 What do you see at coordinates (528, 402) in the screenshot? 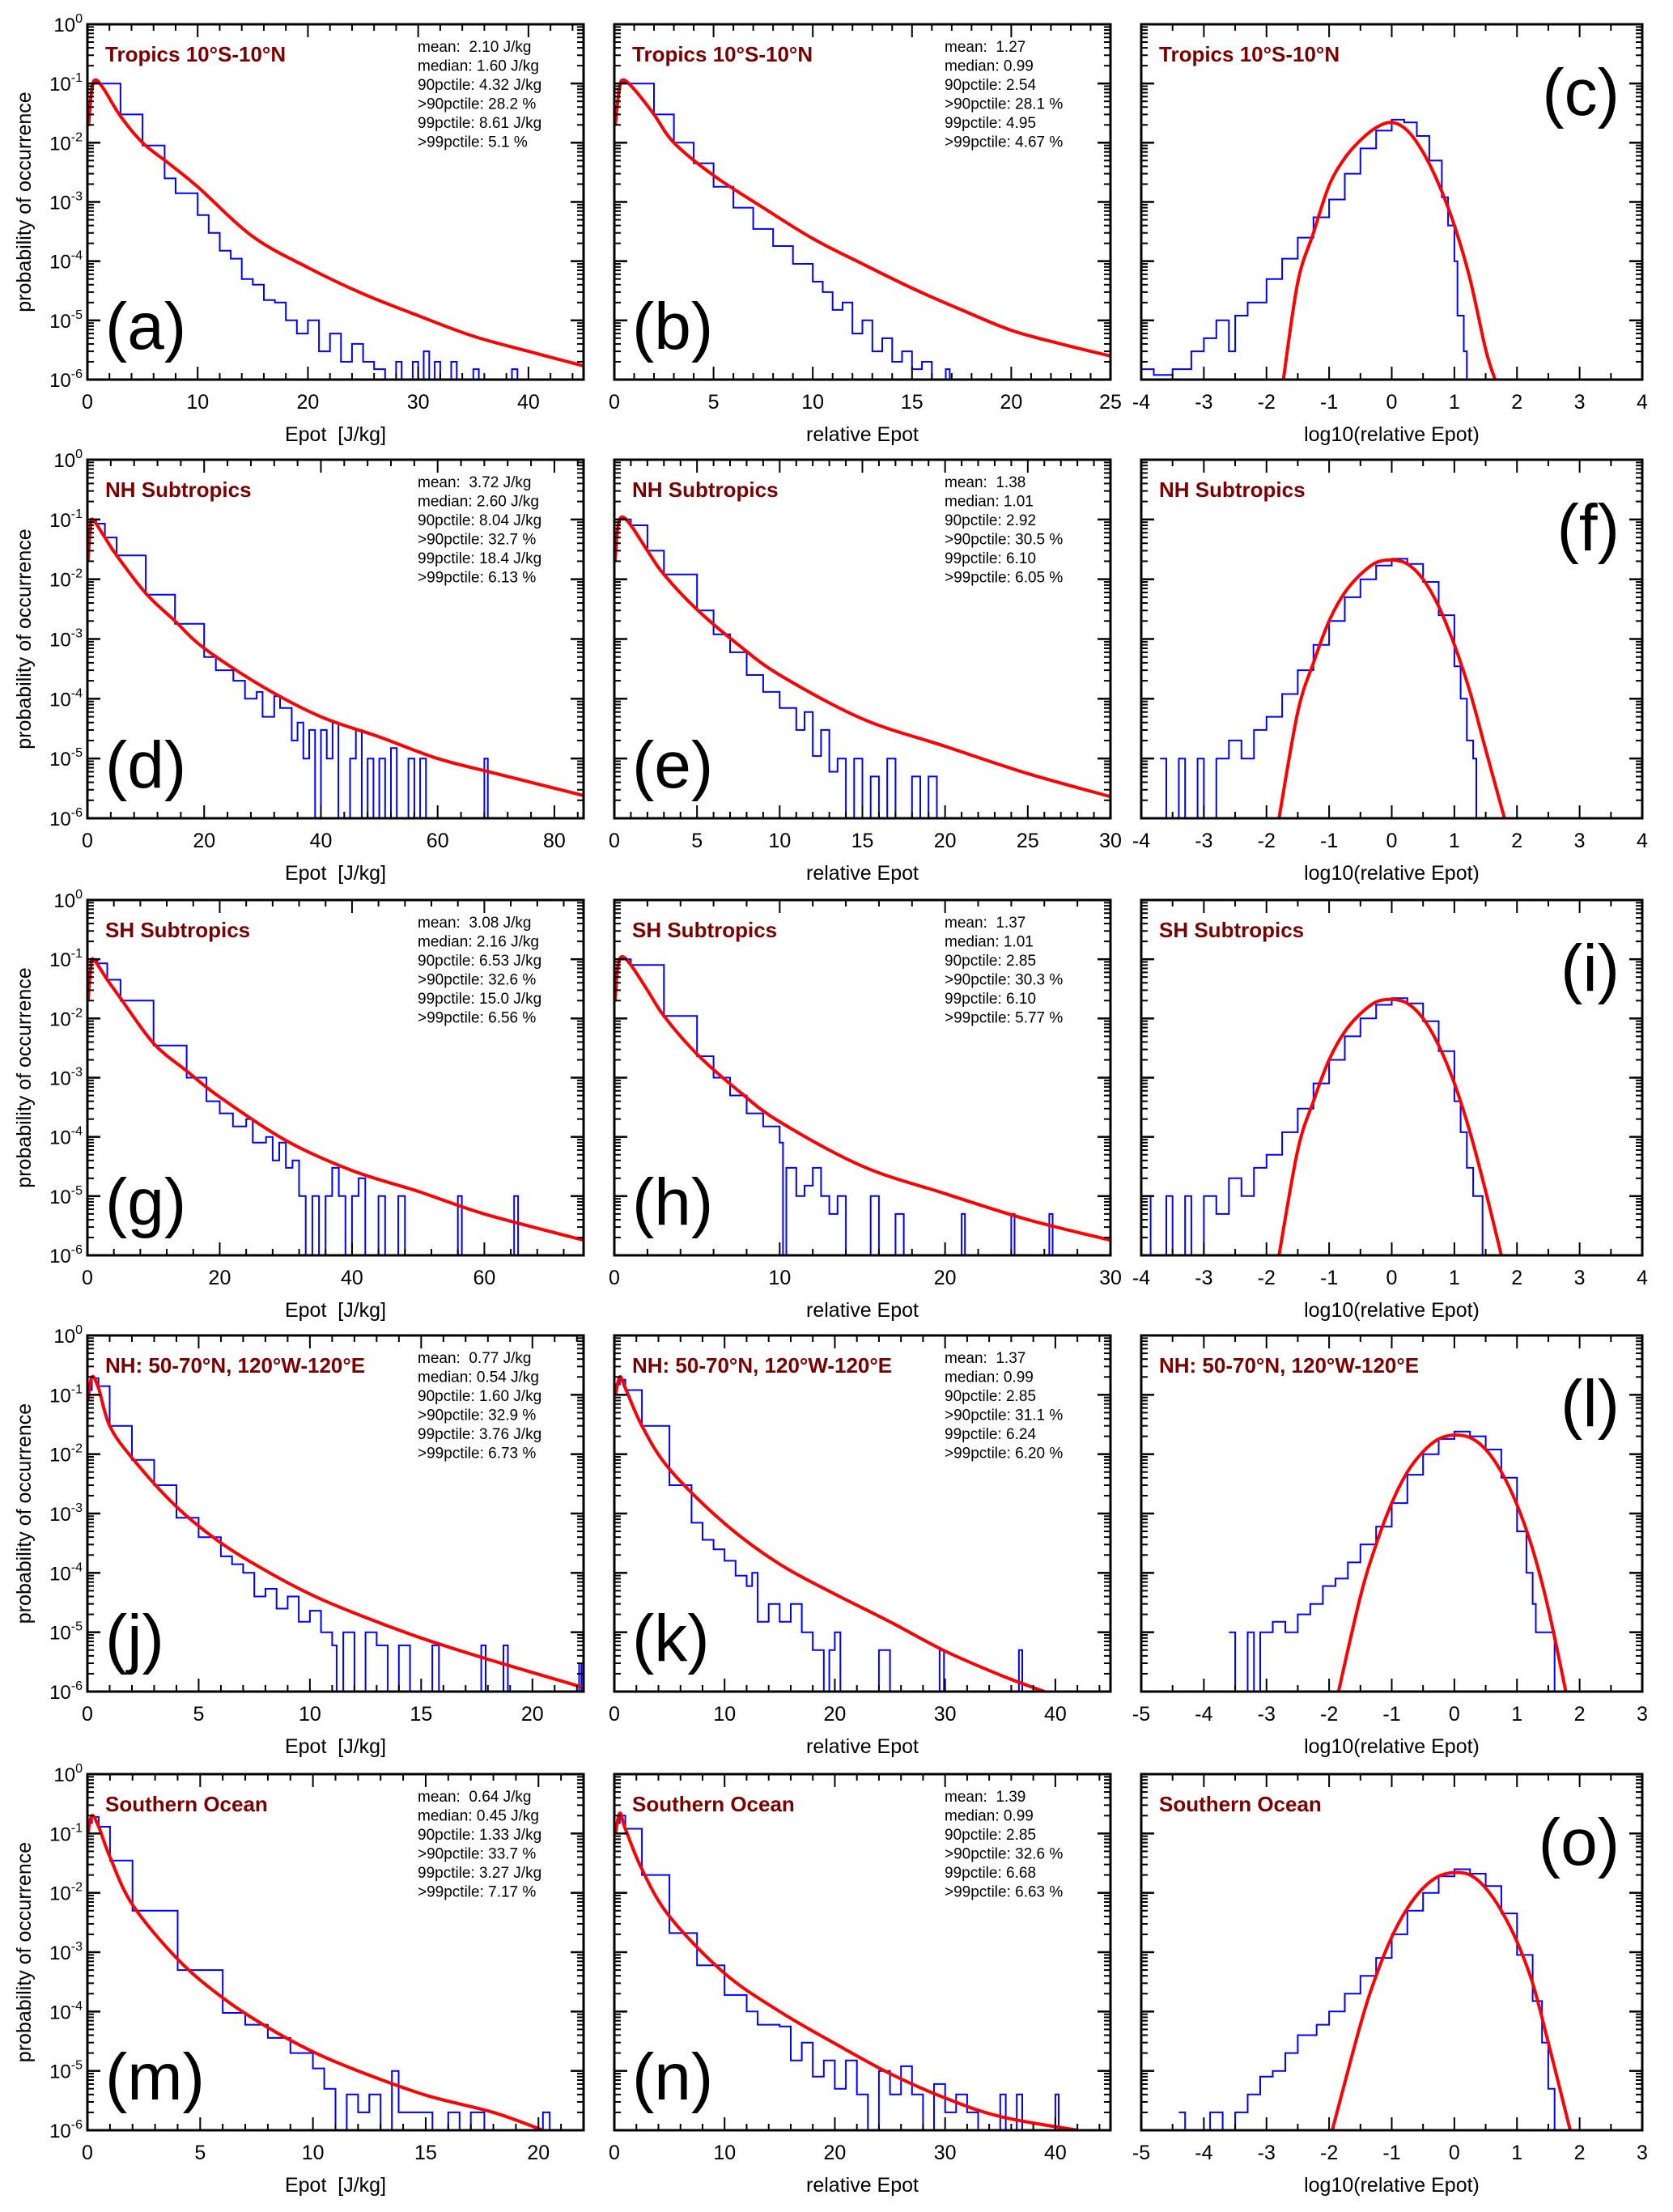
I see `x-tick-label: 40` at bounding box center [528, 402].